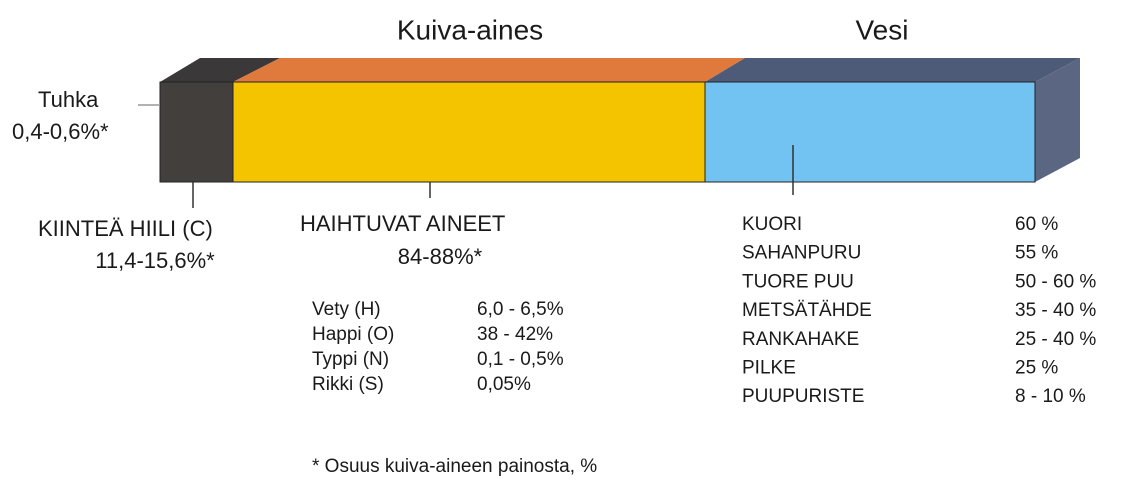 This screenshot has height=480, width=1135. I want to click on segment-water, so click(870, 132).